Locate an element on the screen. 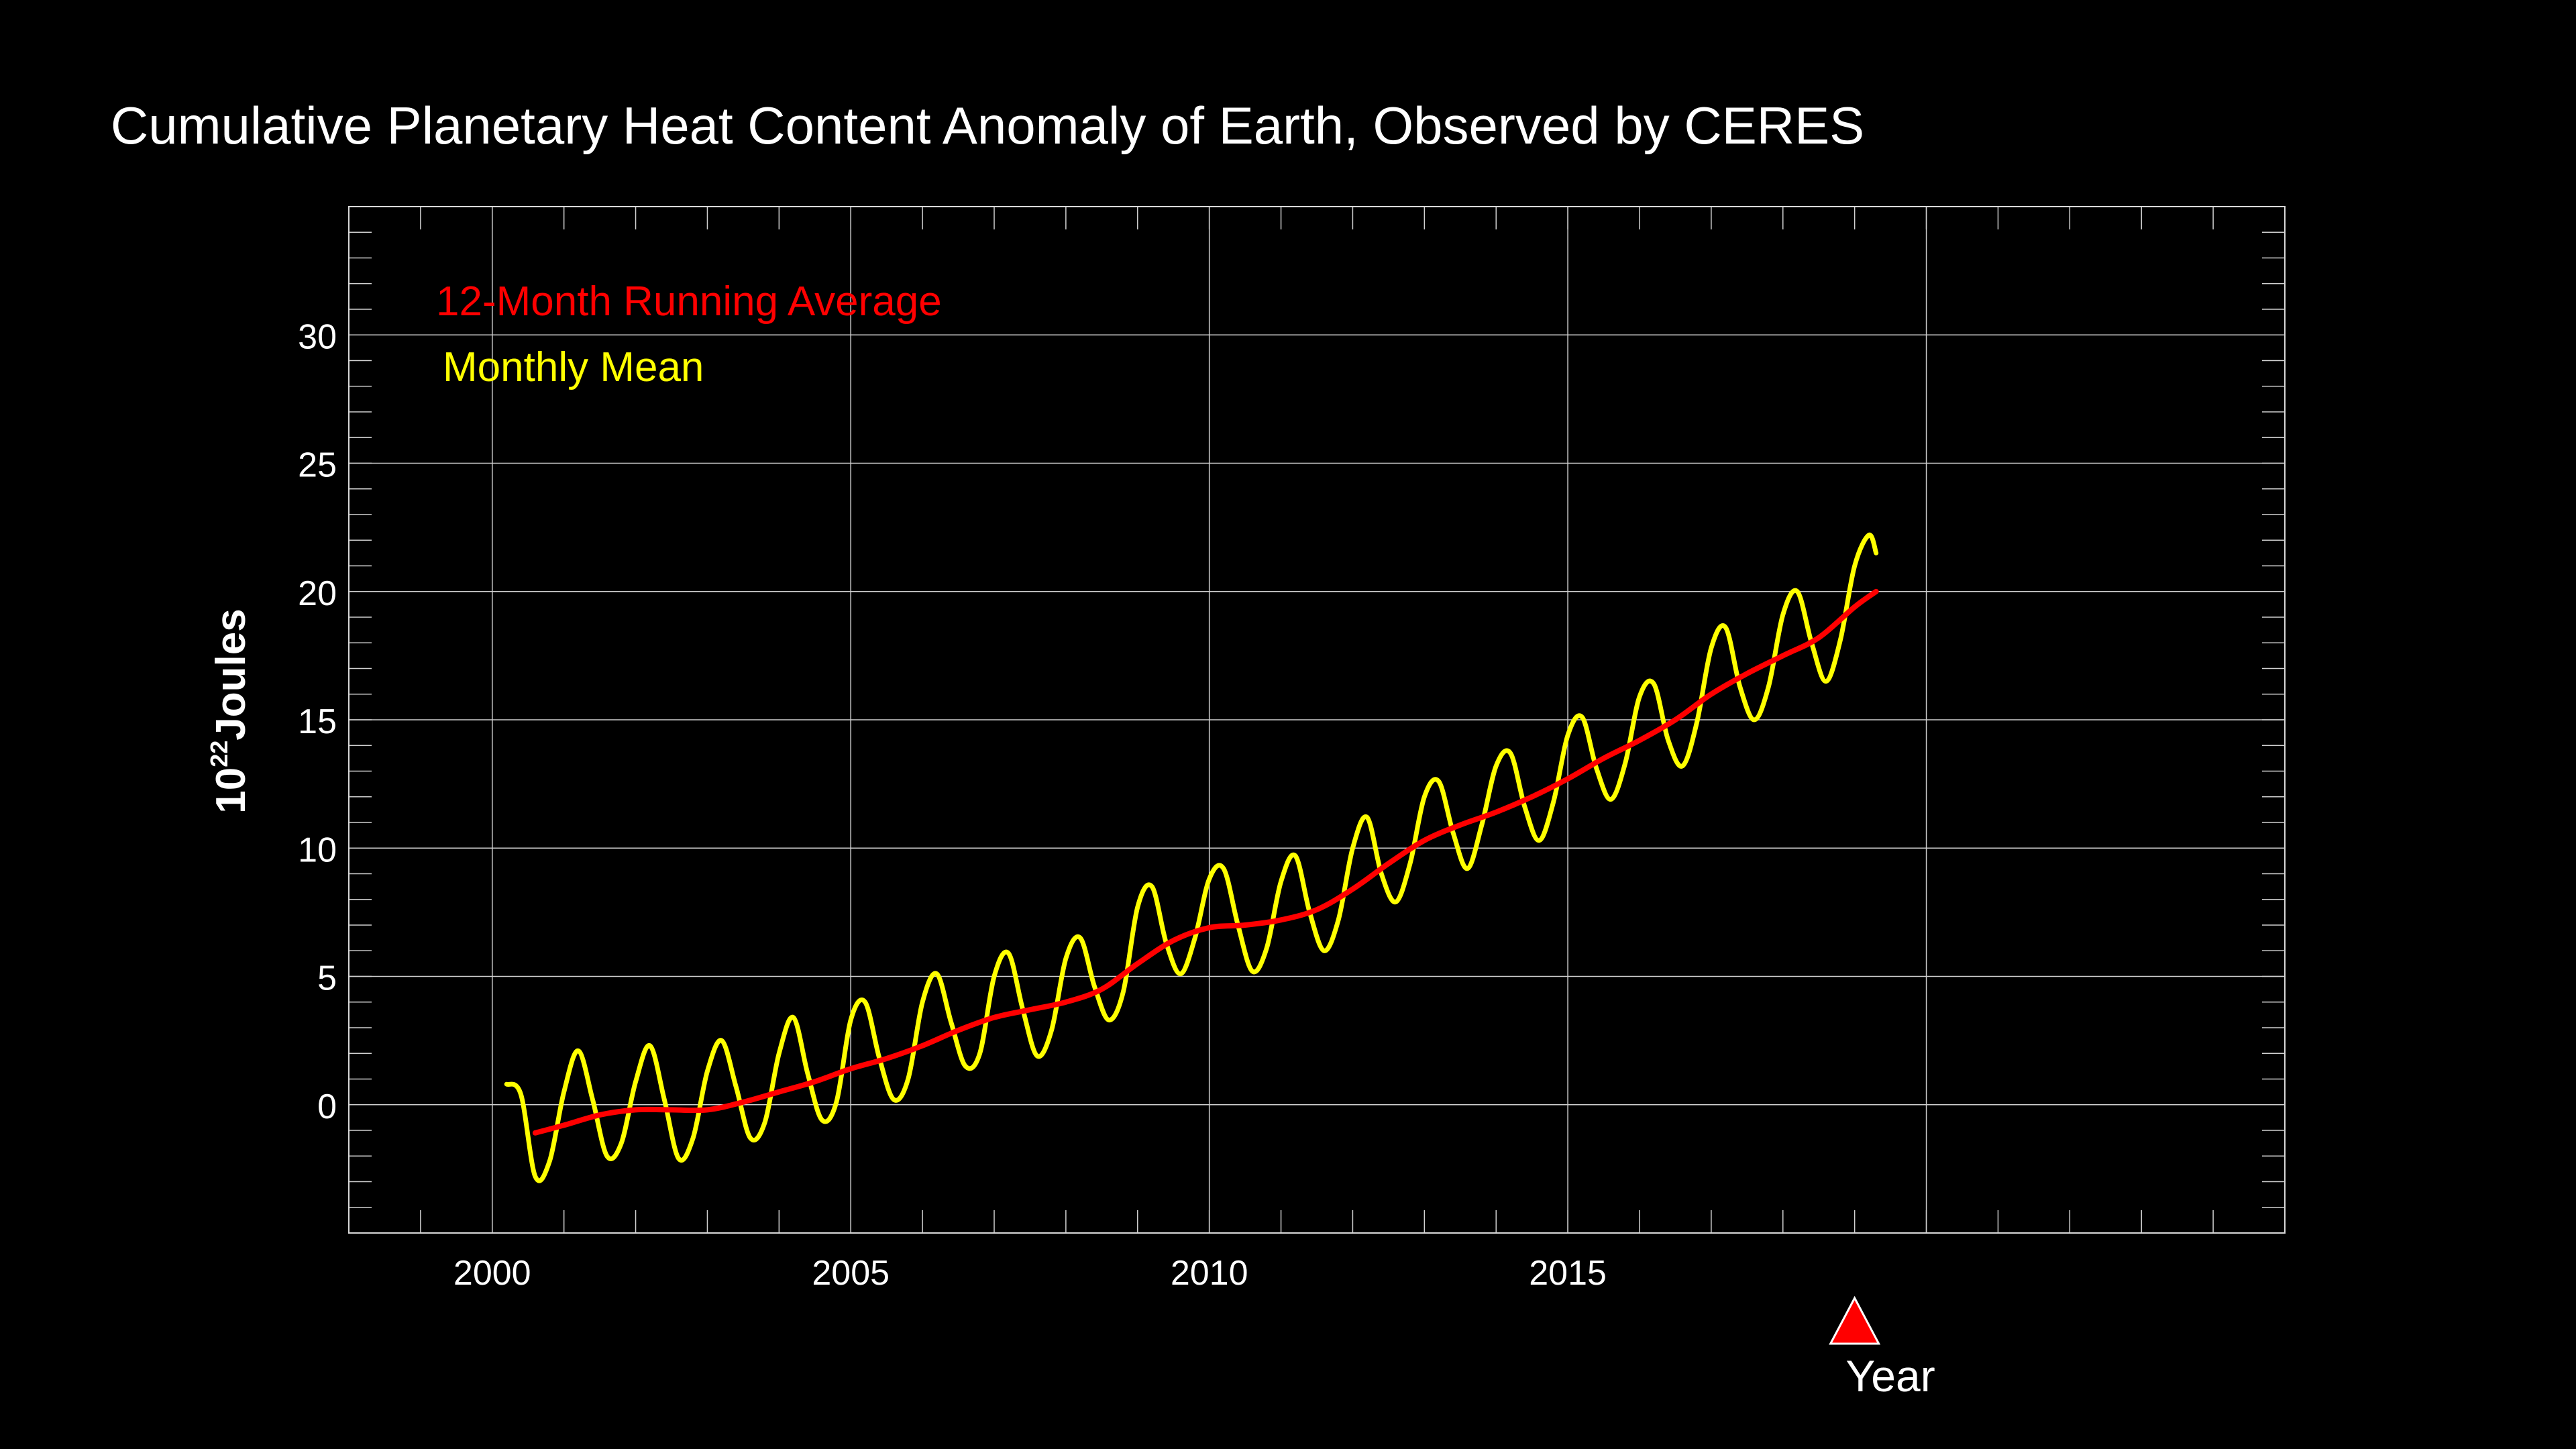 Image resolution: width=2576 pixels, height=1449 pixels. x-tick-labels: 2000 2005 2010 2015 is located at coordinates (1030, 1273).